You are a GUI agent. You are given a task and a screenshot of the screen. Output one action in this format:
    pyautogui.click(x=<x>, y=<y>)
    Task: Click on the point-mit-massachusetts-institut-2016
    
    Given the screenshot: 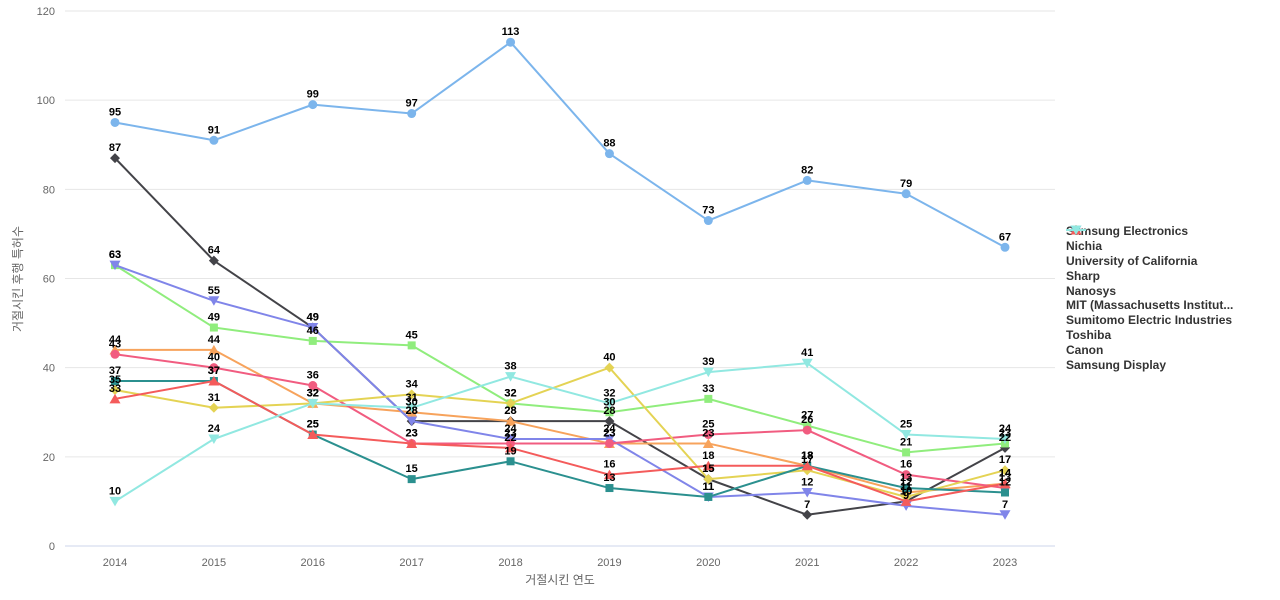 What is the action you would take?
    pyautogui.click(x=313, y=385)
    